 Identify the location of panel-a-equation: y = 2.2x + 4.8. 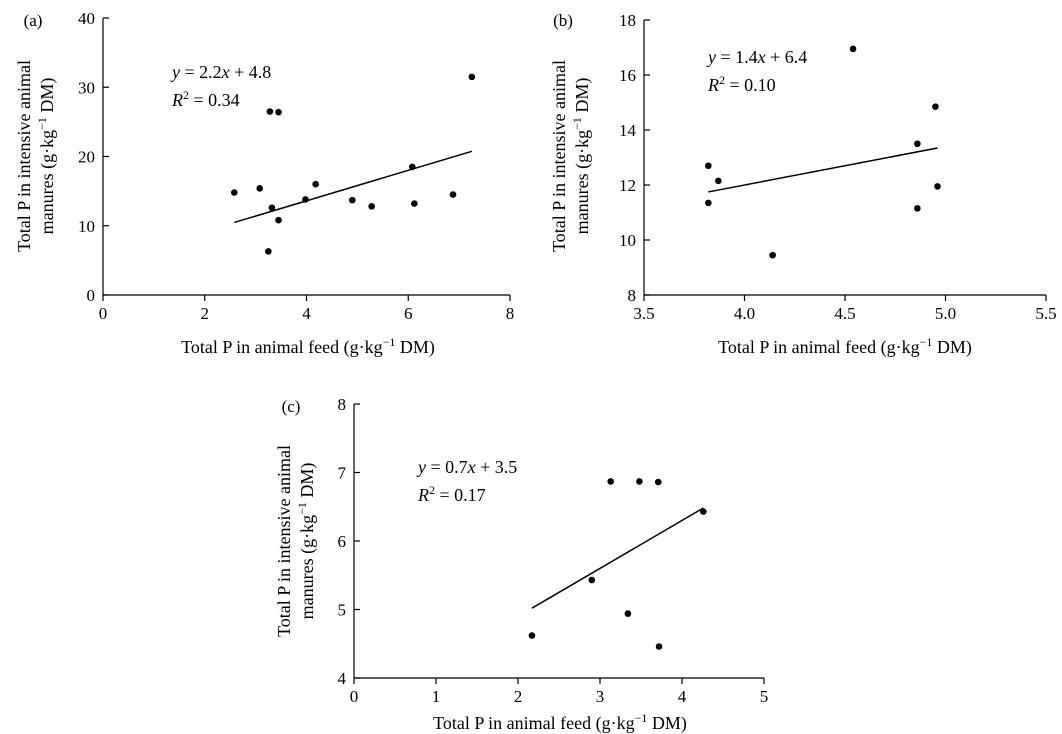
(220, 72).